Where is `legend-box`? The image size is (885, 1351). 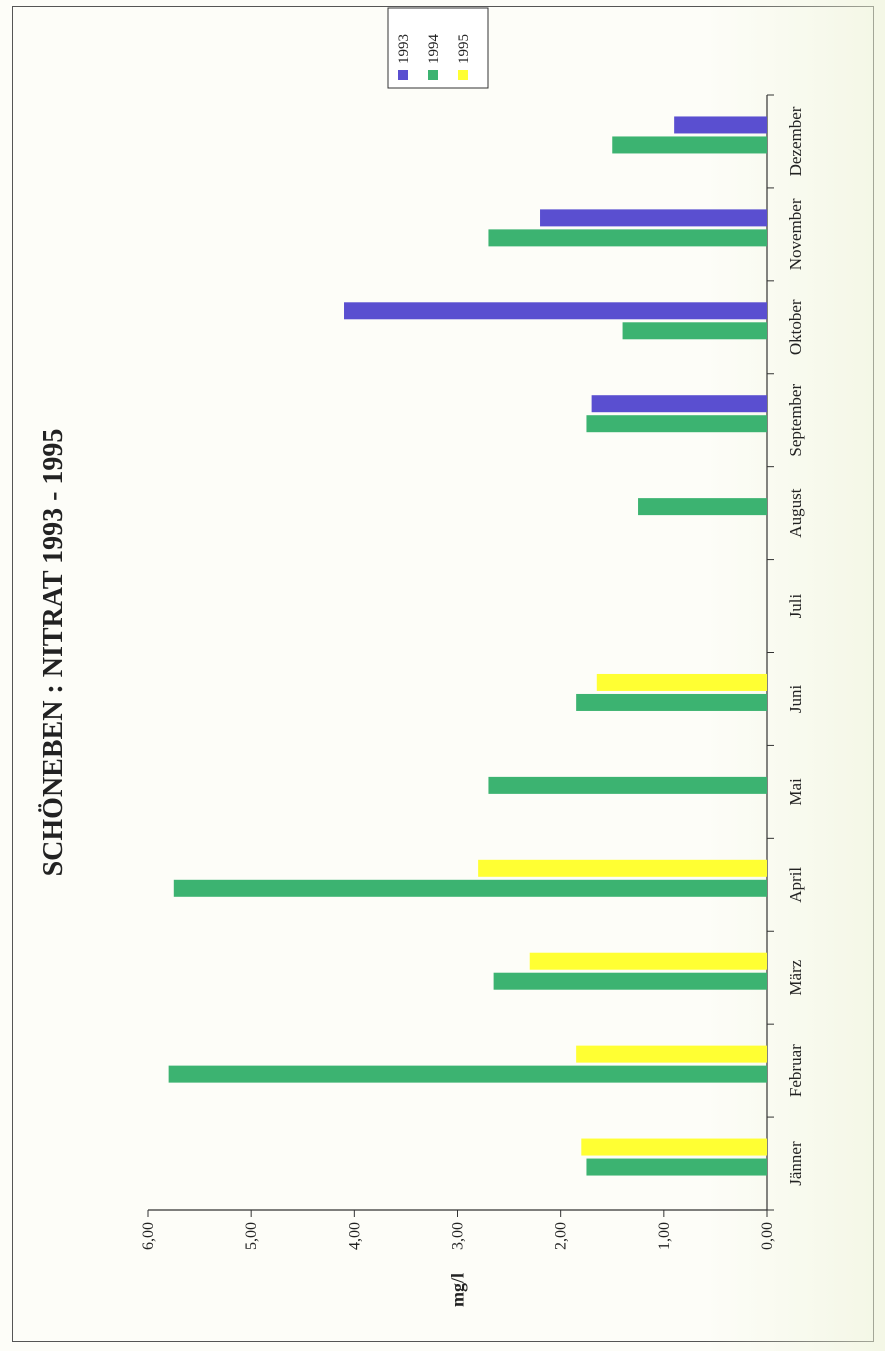
legend-box is located at coordinates (438, 48).